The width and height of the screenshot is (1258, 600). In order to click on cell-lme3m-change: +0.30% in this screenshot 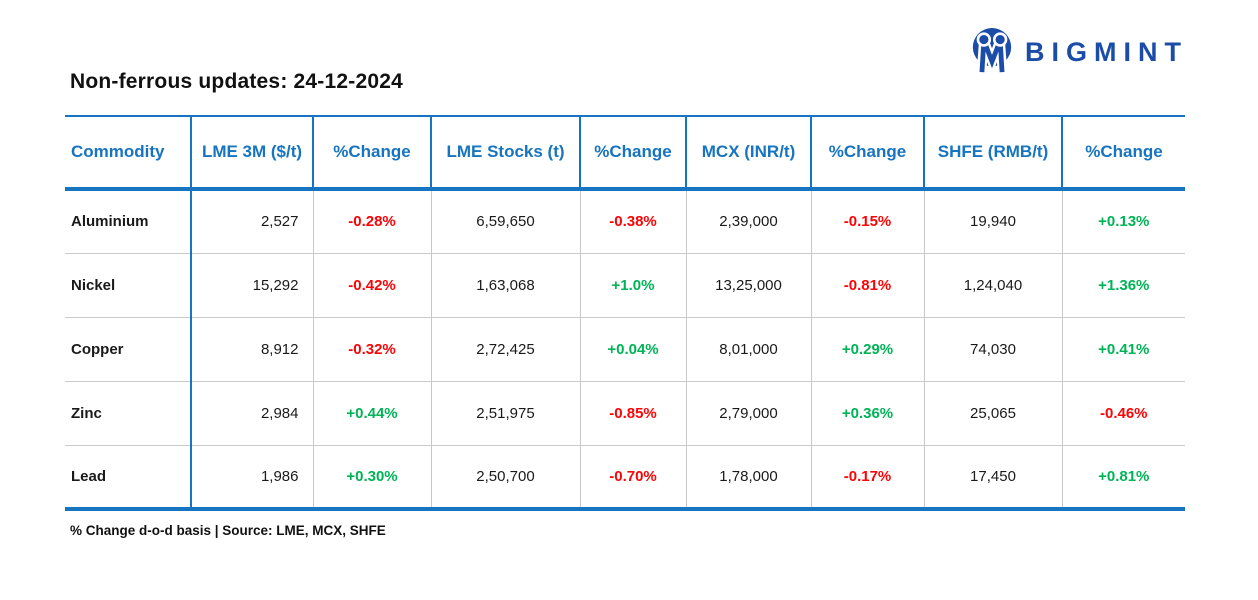, I will do `click(372, 478)`.